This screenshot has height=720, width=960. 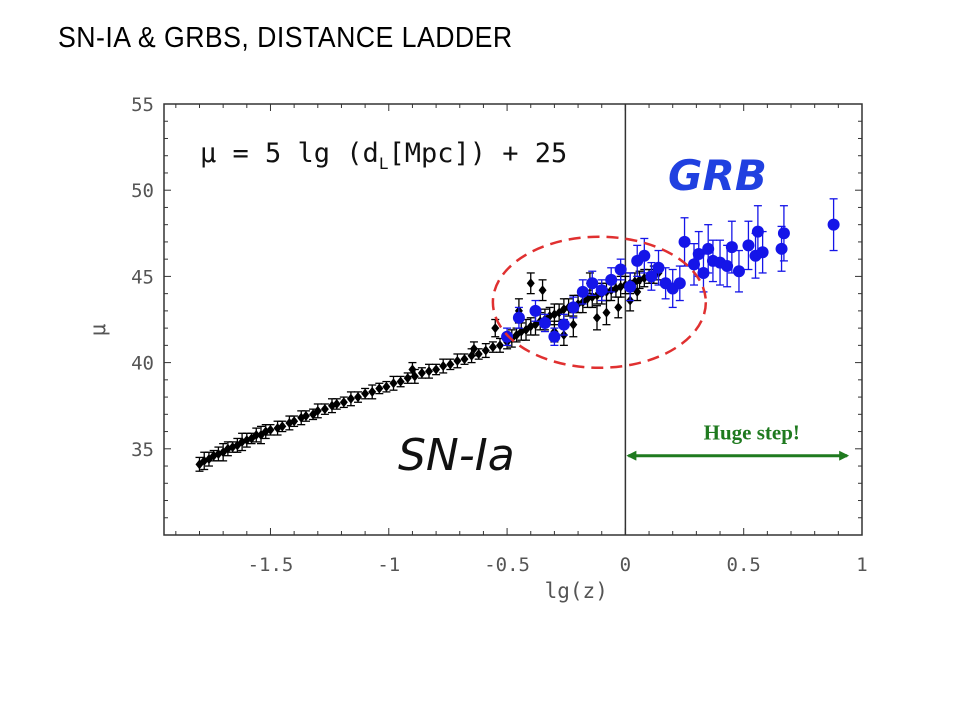 I want to click on slide-title: SN-IA & GRBS, DISTANCE LADDER, so click(x=285, y=38).